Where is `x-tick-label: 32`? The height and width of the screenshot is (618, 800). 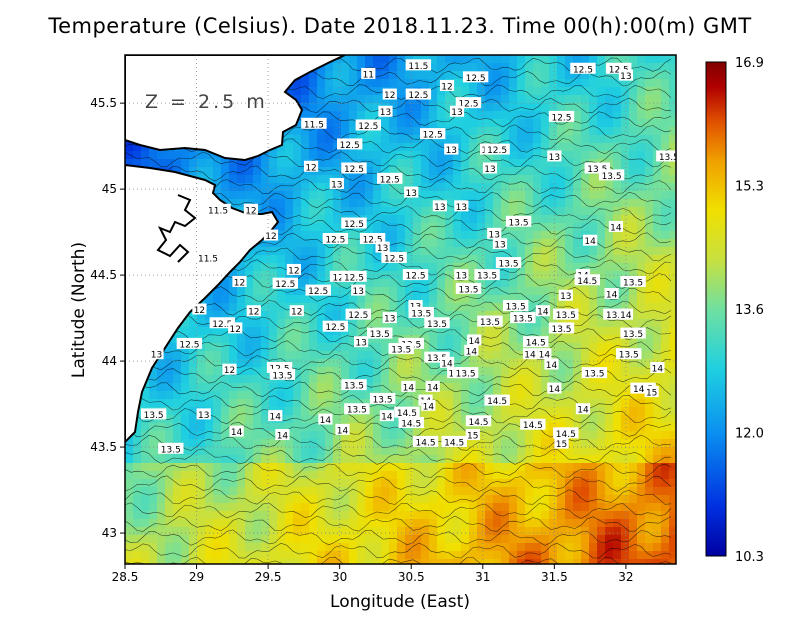 x-tick-label: 32 is located at coordinates (625, 577).